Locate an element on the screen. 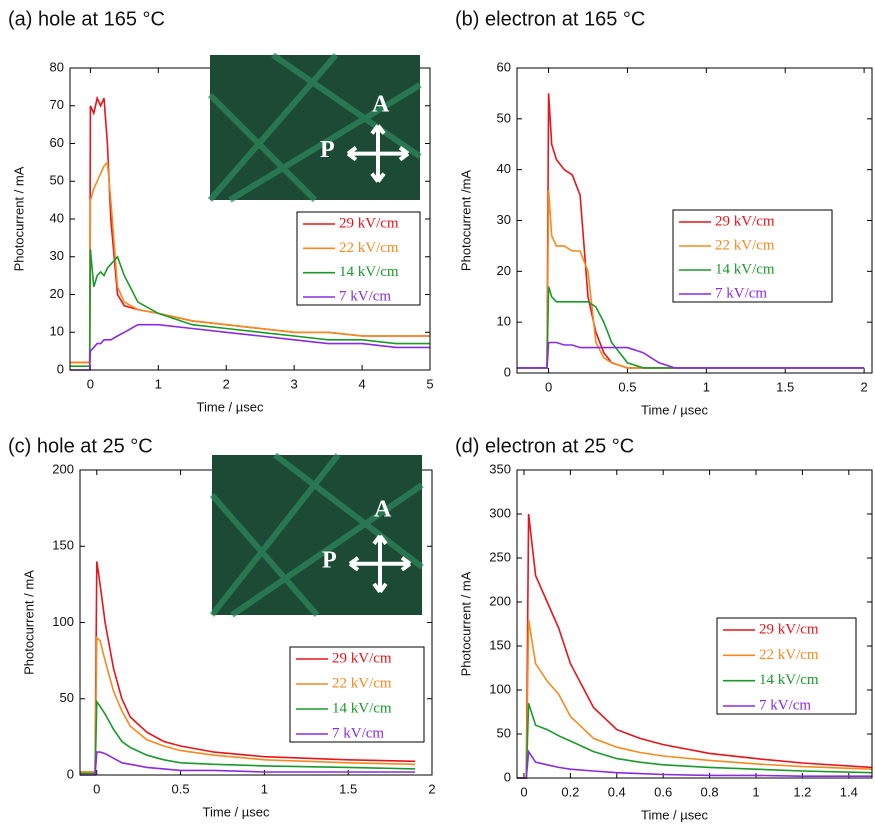  y-tick-label: 300 is located at coordinates (500, 512).